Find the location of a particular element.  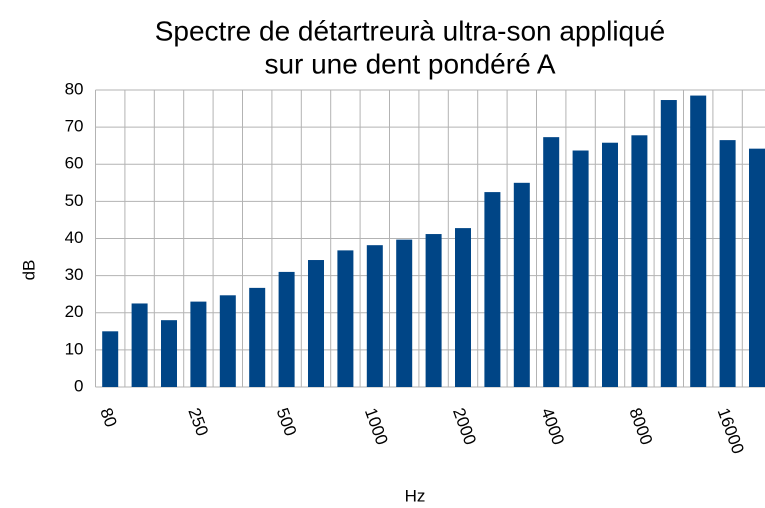

x-tick-label: 250 is located at coordinates (198, 421).